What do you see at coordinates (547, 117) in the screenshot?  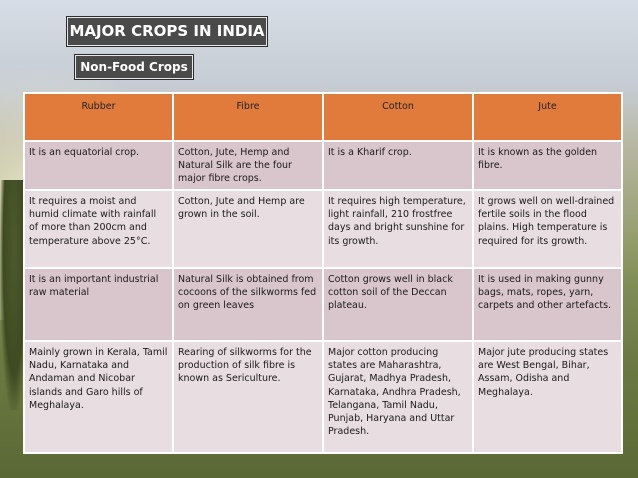 I see `header-jute: Jute` at bounding box center [547, 117].